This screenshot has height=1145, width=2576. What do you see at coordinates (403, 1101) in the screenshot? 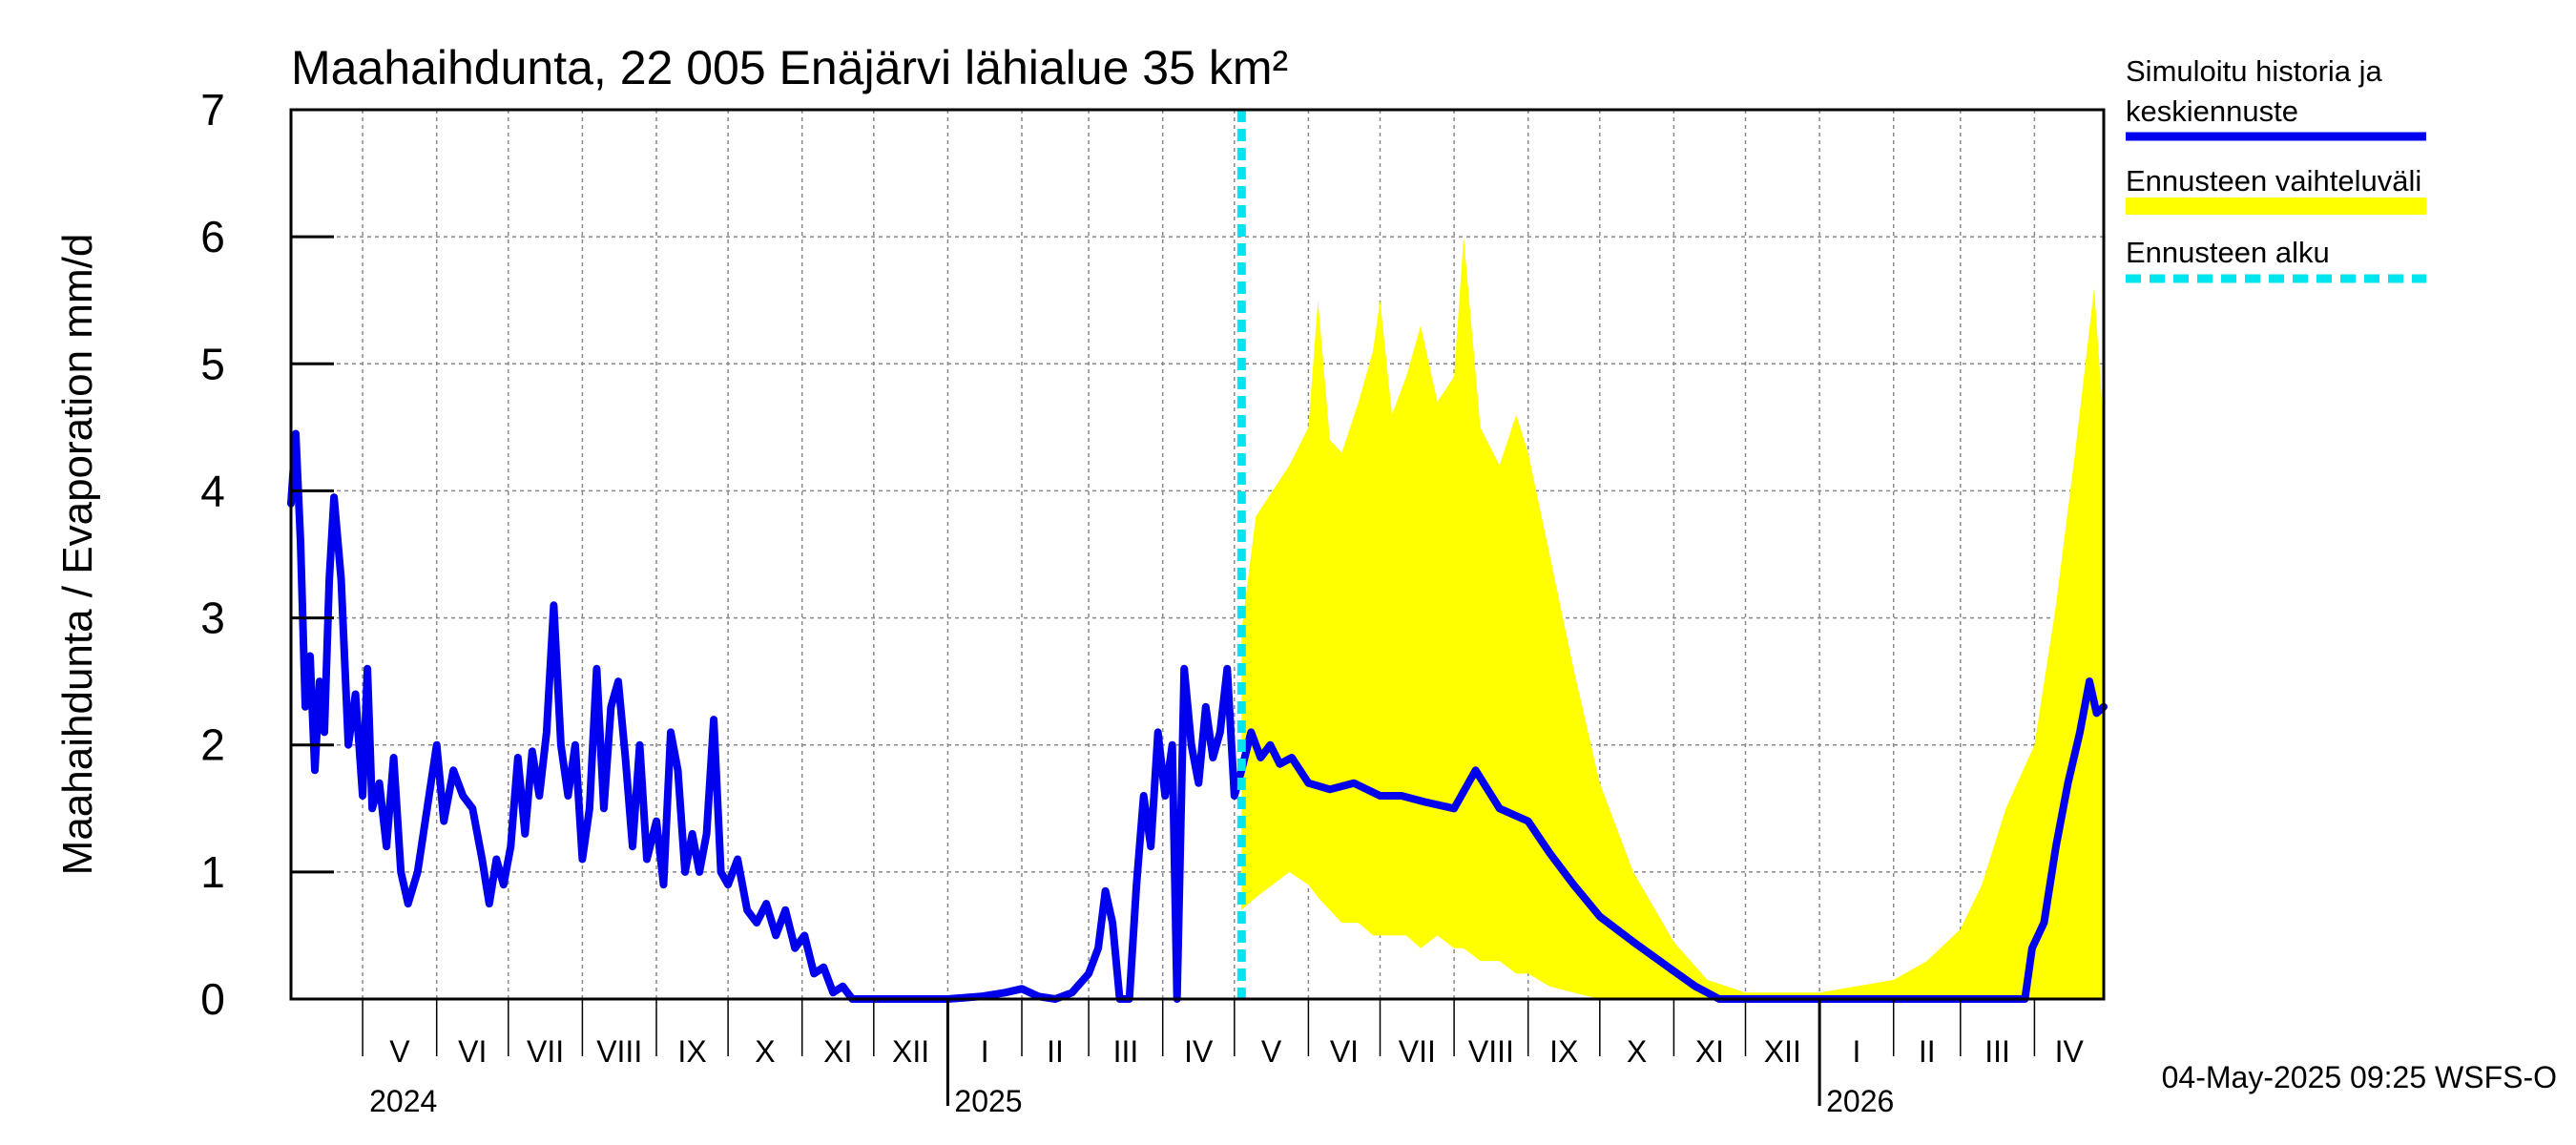
I see `year-label: 2024` at bounding box center [403, 1101].